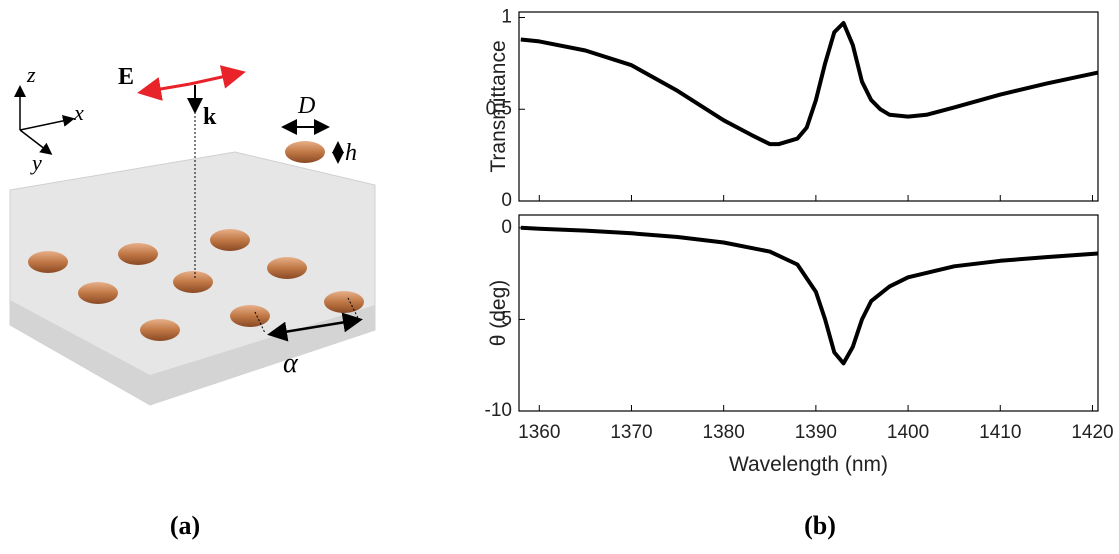  I want to click on label-d: D, so click(306, 106).